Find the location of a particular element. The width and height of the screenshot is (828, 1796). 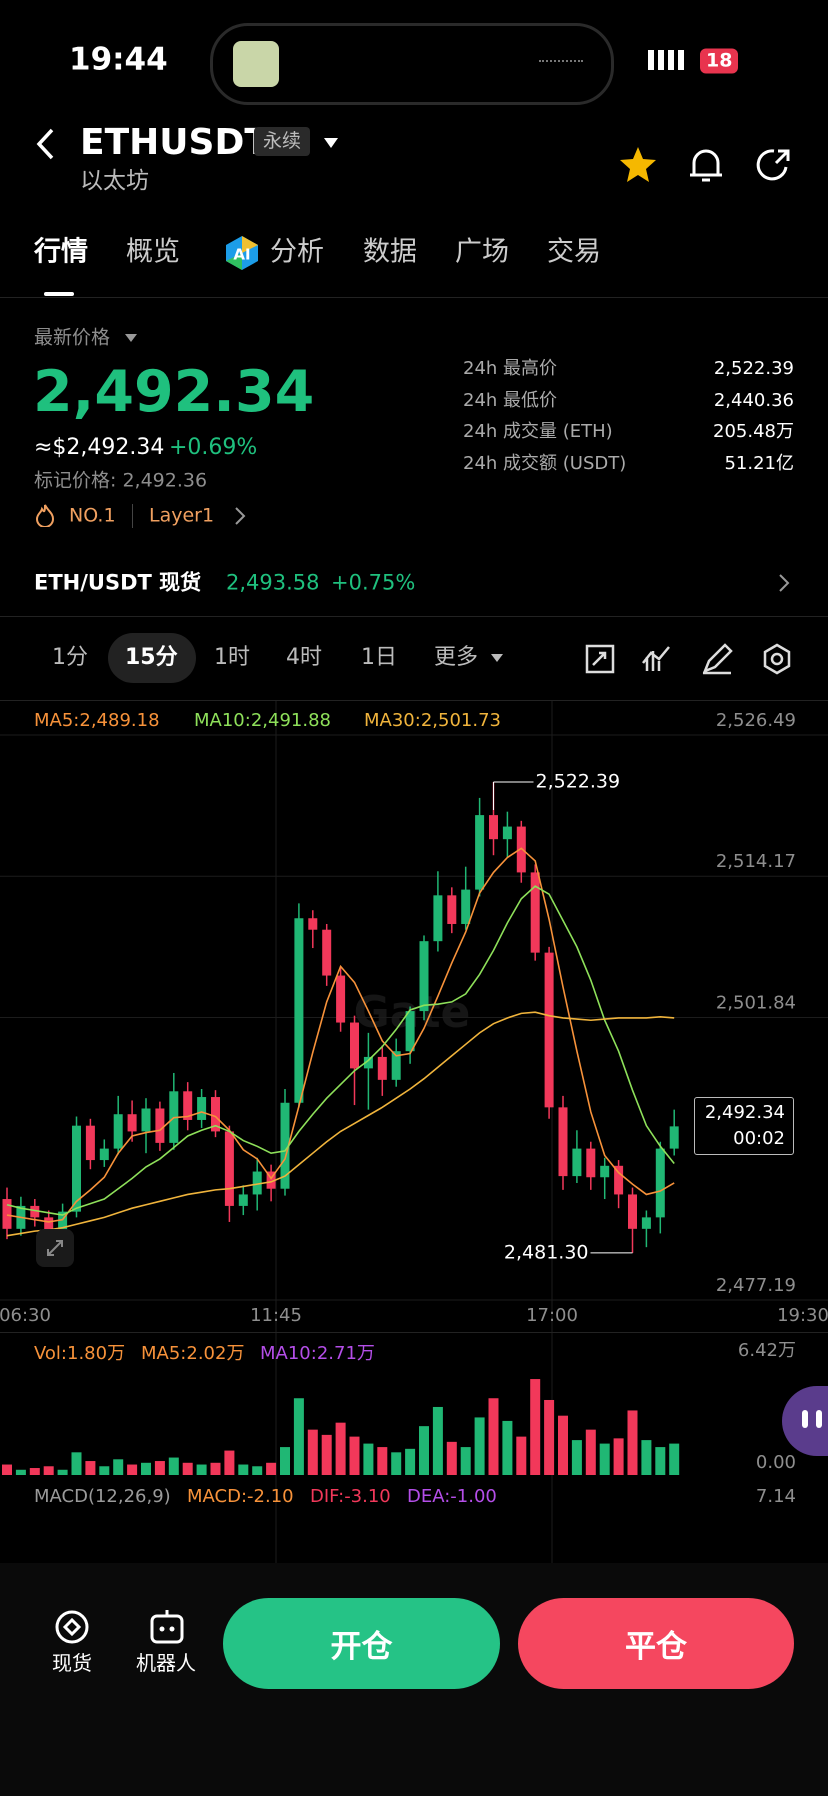

vol-tick-label: 6.42万 is located at coordinates (767, 1350).